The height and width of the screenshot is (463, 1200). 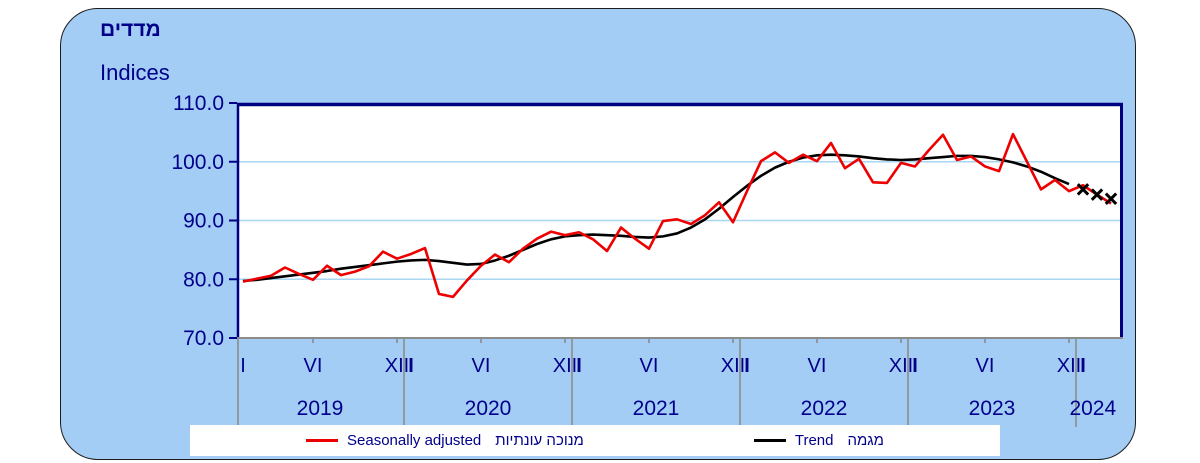 What do you see at coordinates (814, 440) in the screenshot?
I see `legend-label-trend: Trend` at bounding box center [814, 440].